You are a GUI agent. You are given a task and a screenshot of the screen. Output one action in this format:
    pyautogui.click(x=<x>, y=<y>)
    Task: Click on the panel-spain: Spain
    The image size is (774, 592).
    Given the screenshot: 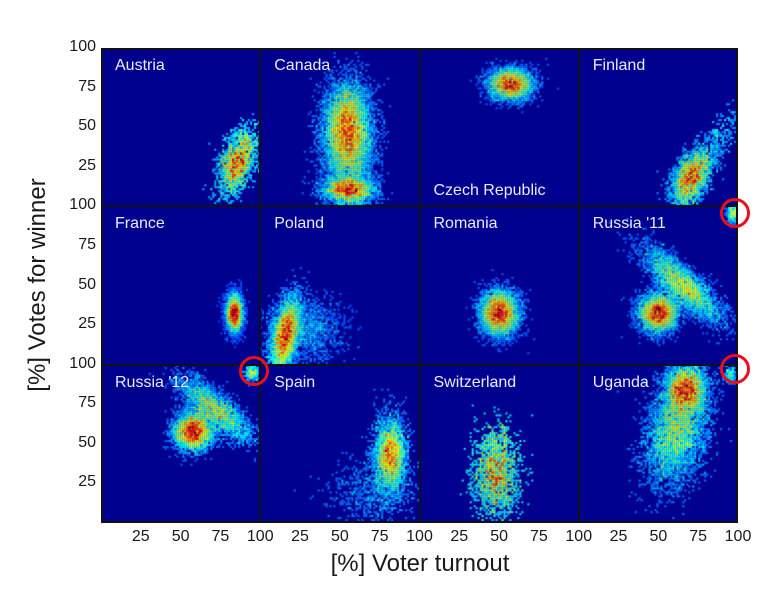 What is the action you would take?
    pyautogui.click(x=340, y=443)
    